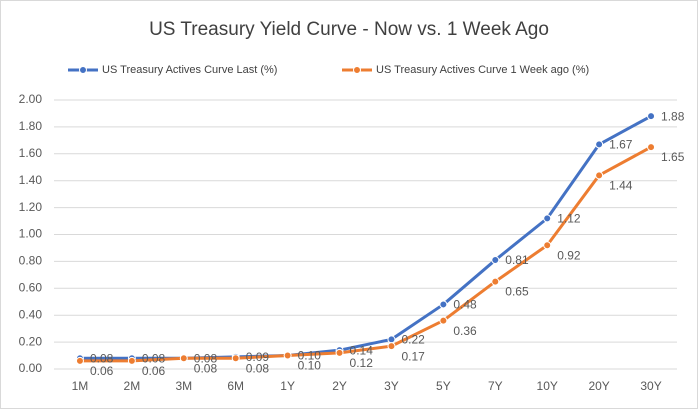 This screenshot has width=698, height=409. Describe the element at coordinates (31, 368) in the screenshot. I see `y-tick-label: 0.00` at that location.